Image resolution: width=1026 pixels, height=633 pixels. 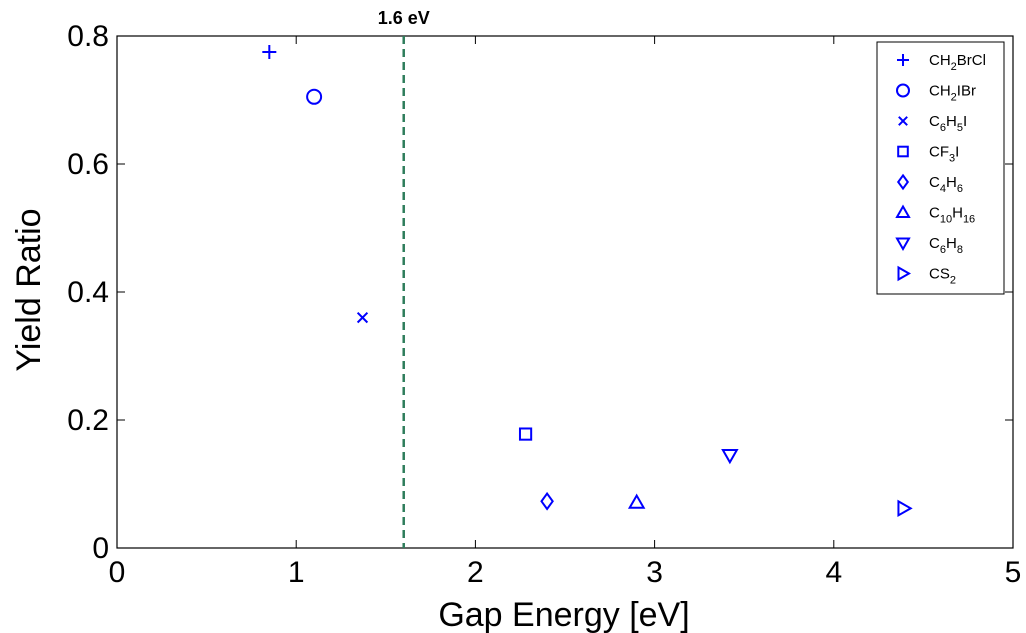 What do you see at coordinates (475, 572) in the screenshot?
I see `x-tick-label: 2` at bounding box center [475, 572].